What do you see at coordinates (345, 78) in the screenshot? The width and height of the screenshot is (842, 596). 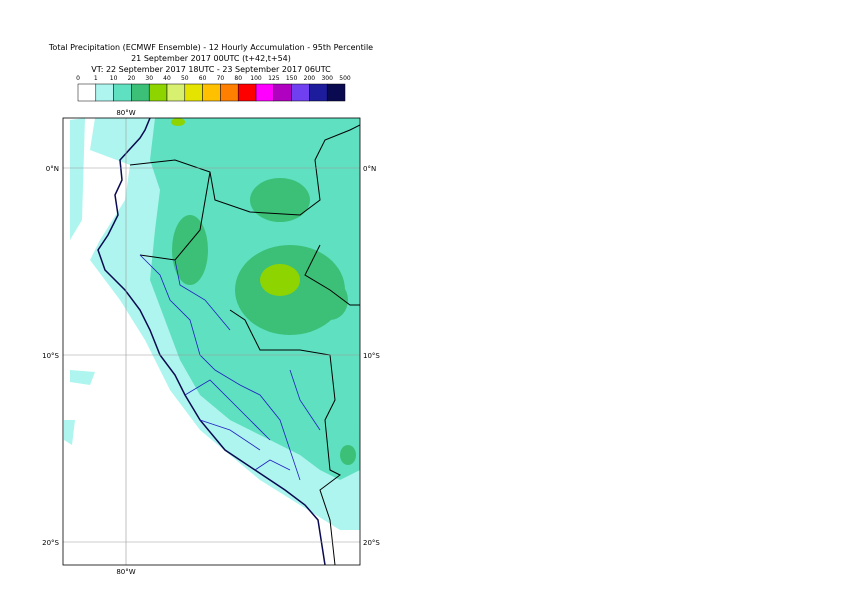 I see `legend-label: 500` at bounding box center [345, 78].